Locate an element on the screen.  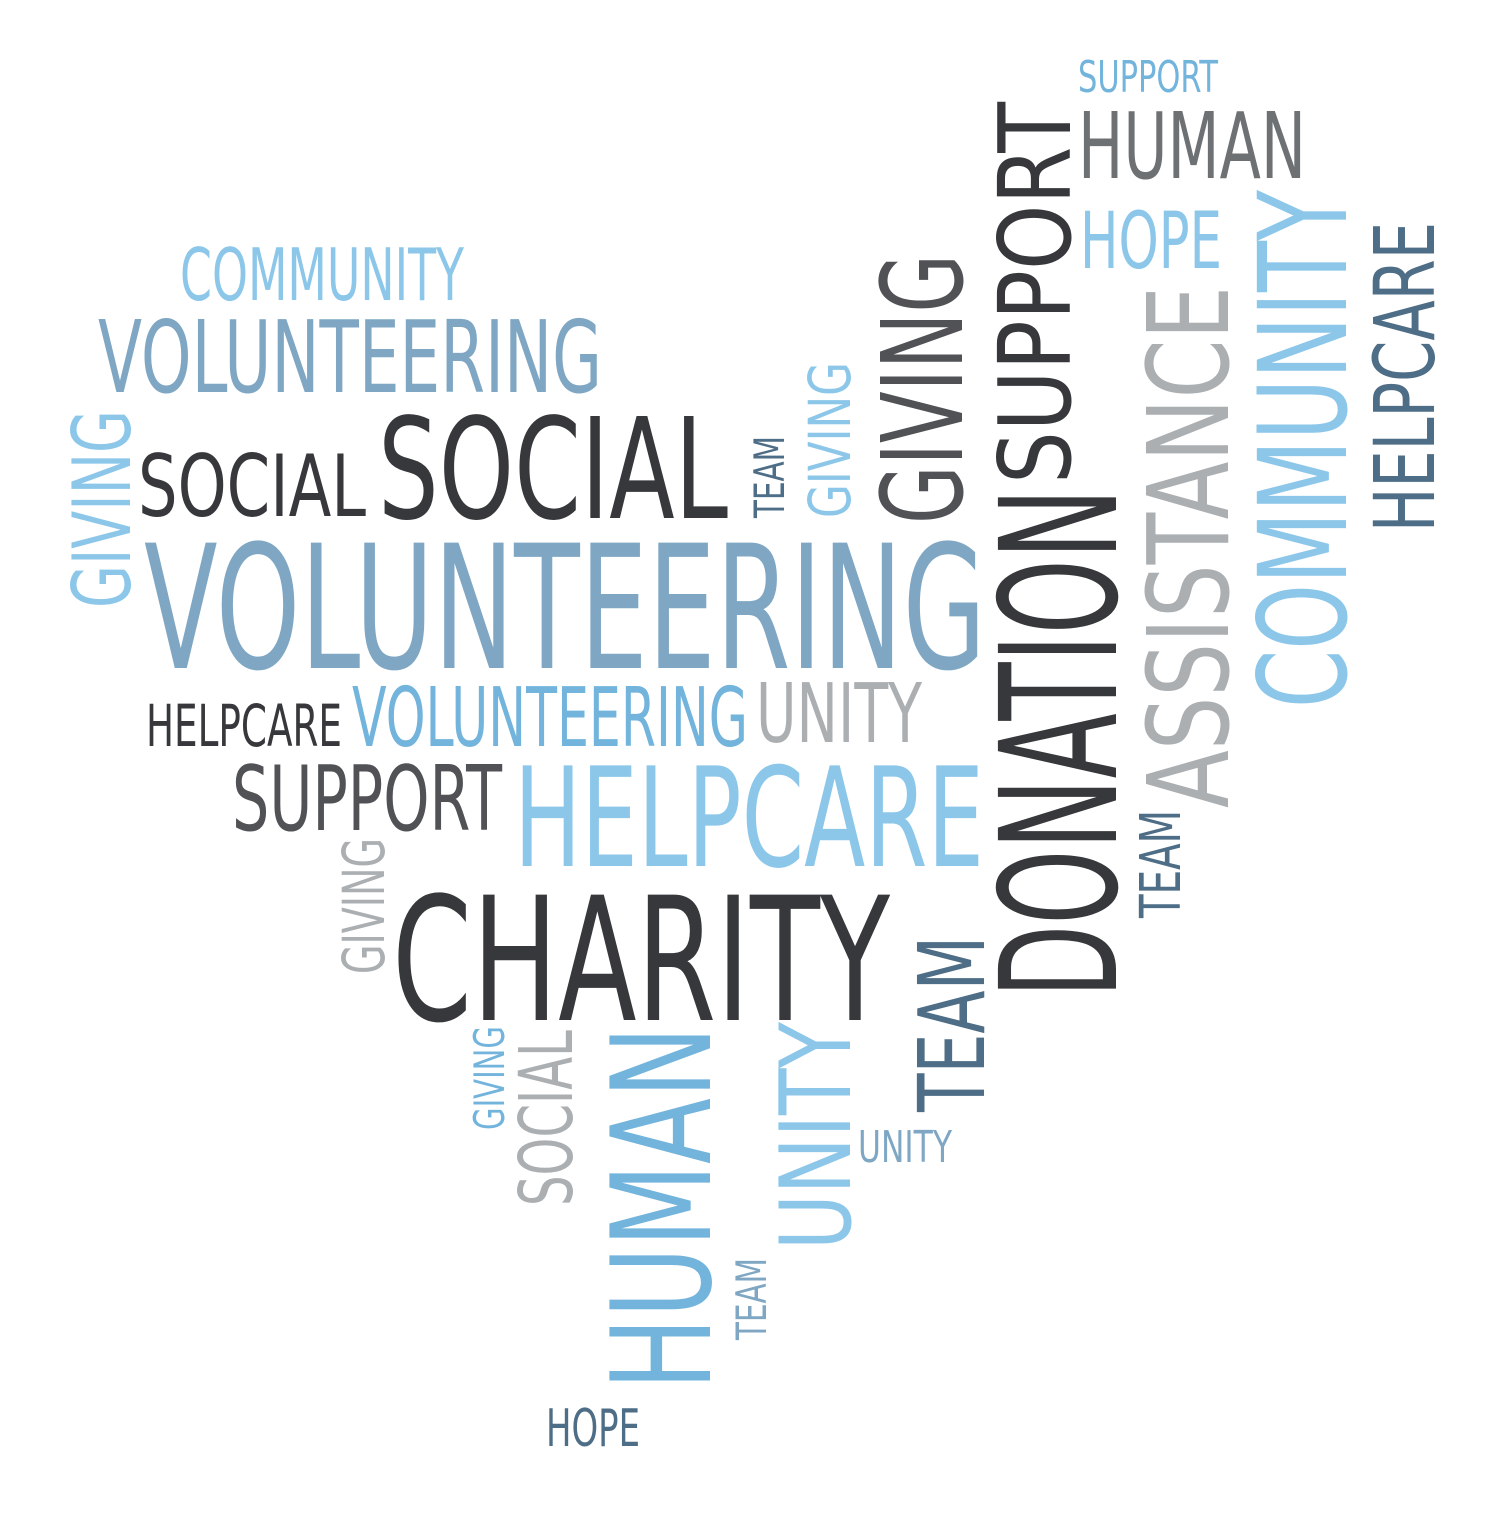
word-helpcare-small: HELPCARE is located at coordinates (244, 726).